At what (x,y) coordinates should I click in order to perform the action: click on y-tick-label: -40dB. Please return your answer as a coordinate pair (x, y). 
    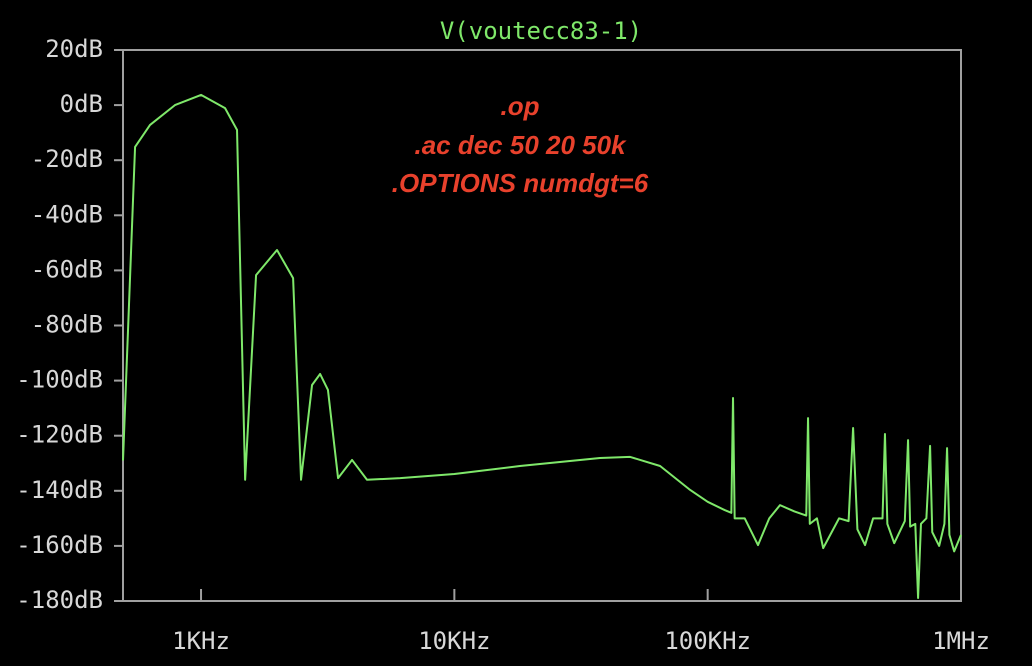
    Looking at the image, I should click on (67, 214).